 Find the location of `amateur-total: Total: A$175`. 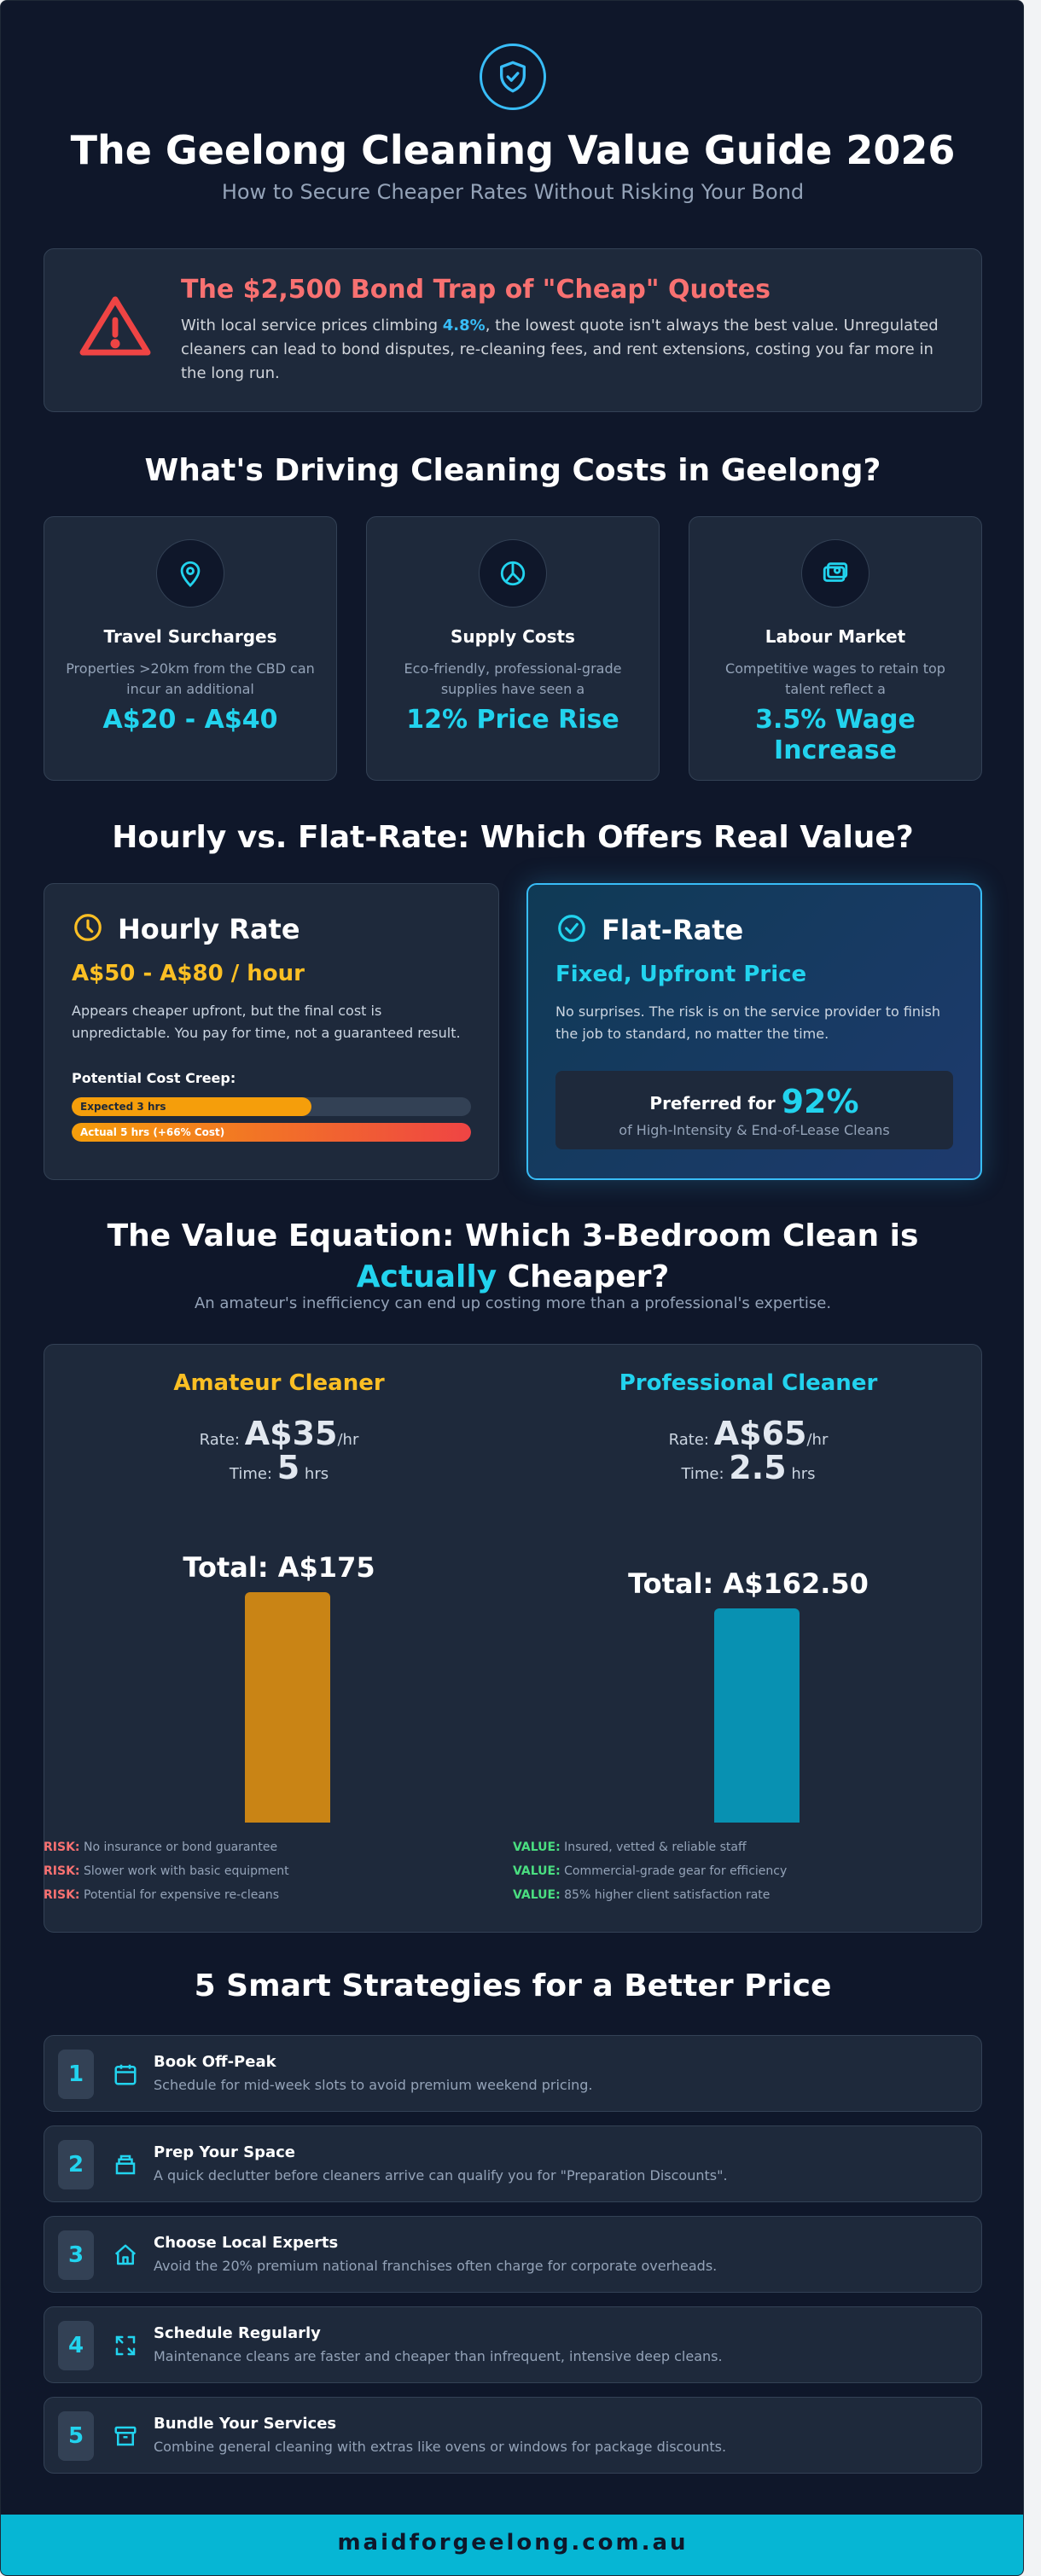

amateur-total: Total: A$175 is located at coordinates (279, 1567).